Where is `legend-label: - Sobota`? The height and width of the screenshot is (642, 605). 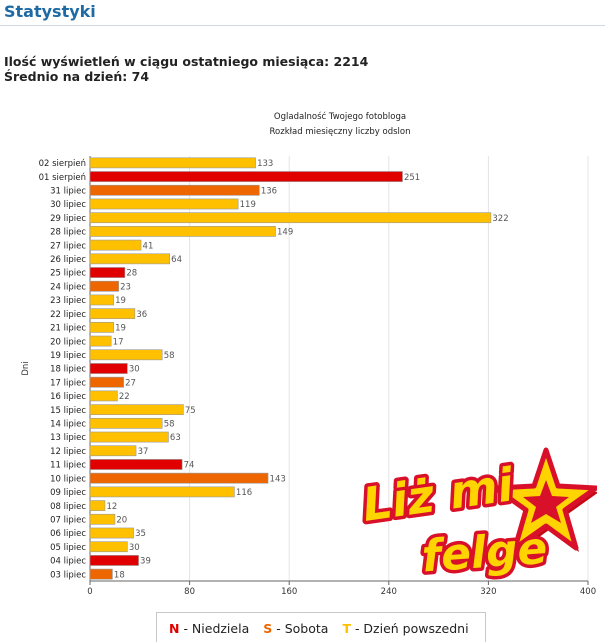
legend-label: - Sobota is located at coordinates (300, 628).